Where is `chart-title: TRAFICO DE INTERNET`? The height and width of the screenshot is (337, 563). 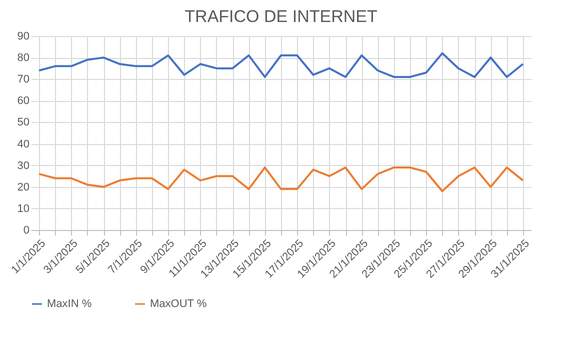 chart-title: TRAFICO DE INTERNET is located at coordinates (281, 16).